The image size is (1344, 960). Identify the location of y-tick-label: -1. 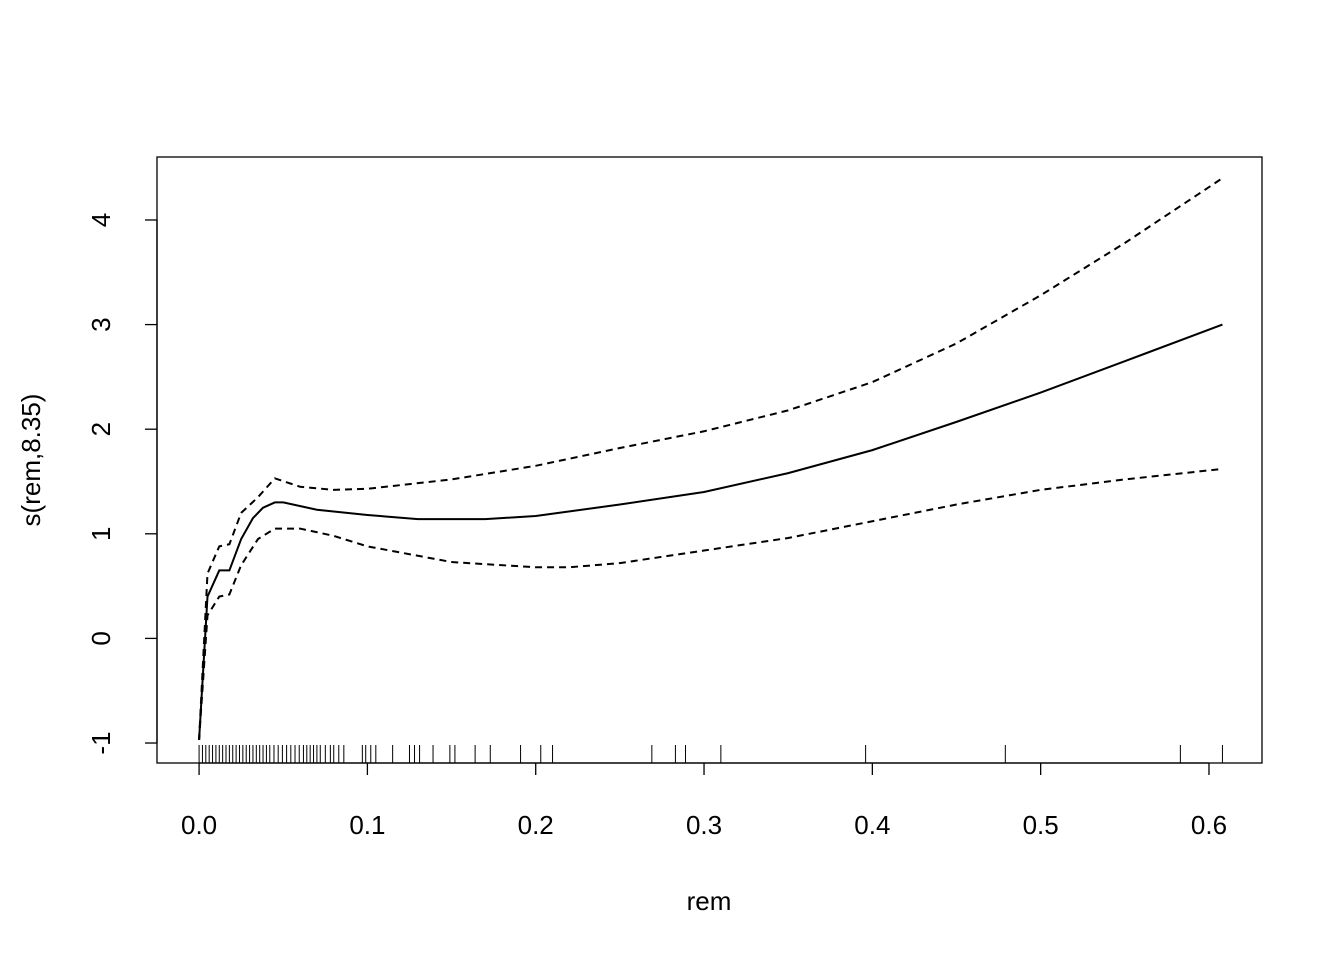
(101, 742).